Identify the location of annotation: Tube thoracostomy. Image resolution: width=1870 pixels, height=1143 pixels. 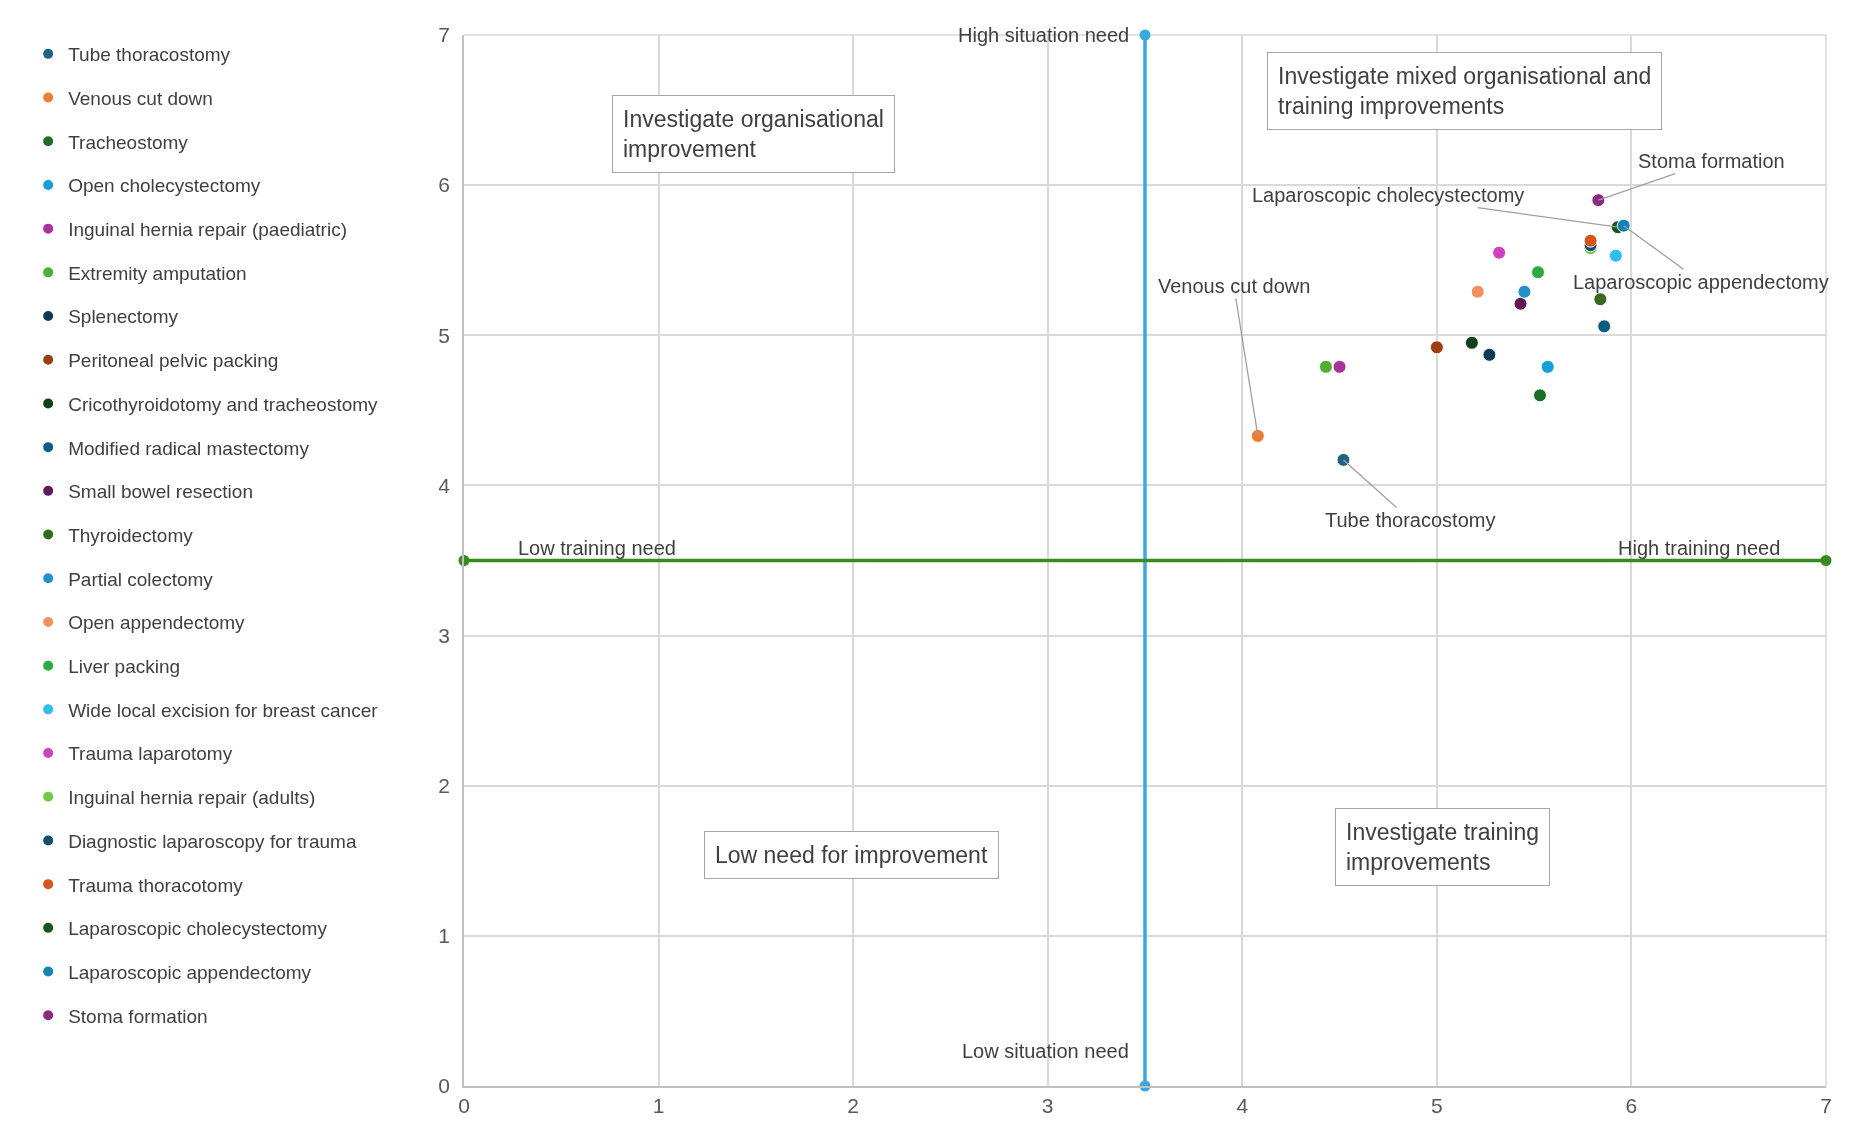
(1410, 520).